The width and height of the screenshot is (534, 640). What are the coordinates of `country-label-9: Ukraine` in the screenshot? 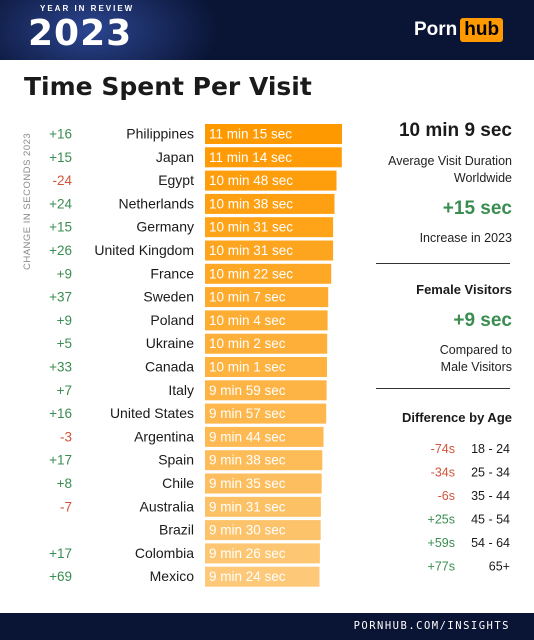 It's located at (170, 343).